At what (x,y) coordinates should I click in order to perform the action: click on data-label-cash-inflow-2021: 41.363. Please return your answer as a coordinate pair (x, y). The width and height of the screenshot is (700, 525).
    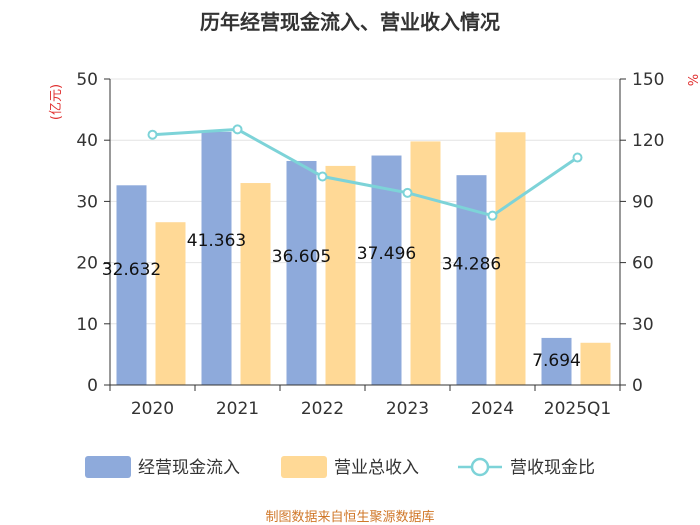
    Looking at the image, I should click on (216, 241).